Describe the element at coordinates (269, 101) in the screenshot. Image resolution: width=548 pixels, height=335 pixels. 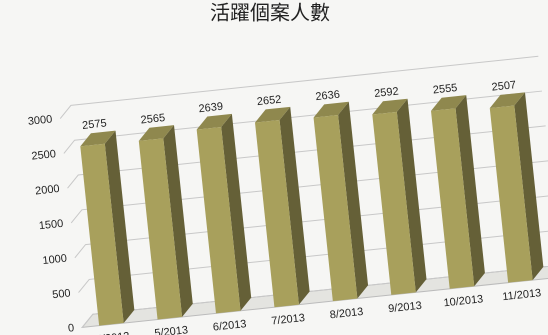
I see `value-label: 2652` at that location.